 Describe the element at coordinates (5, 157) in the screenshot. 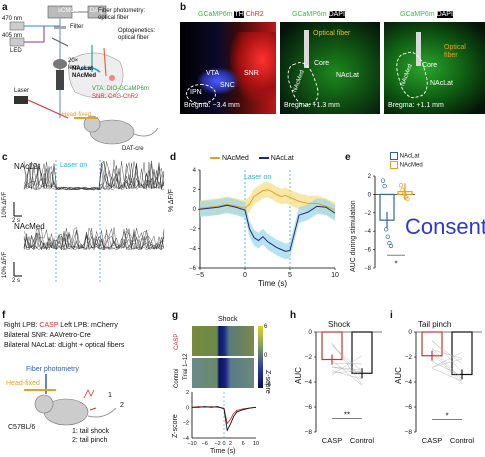

I see `panel-label-c: c` at that location.